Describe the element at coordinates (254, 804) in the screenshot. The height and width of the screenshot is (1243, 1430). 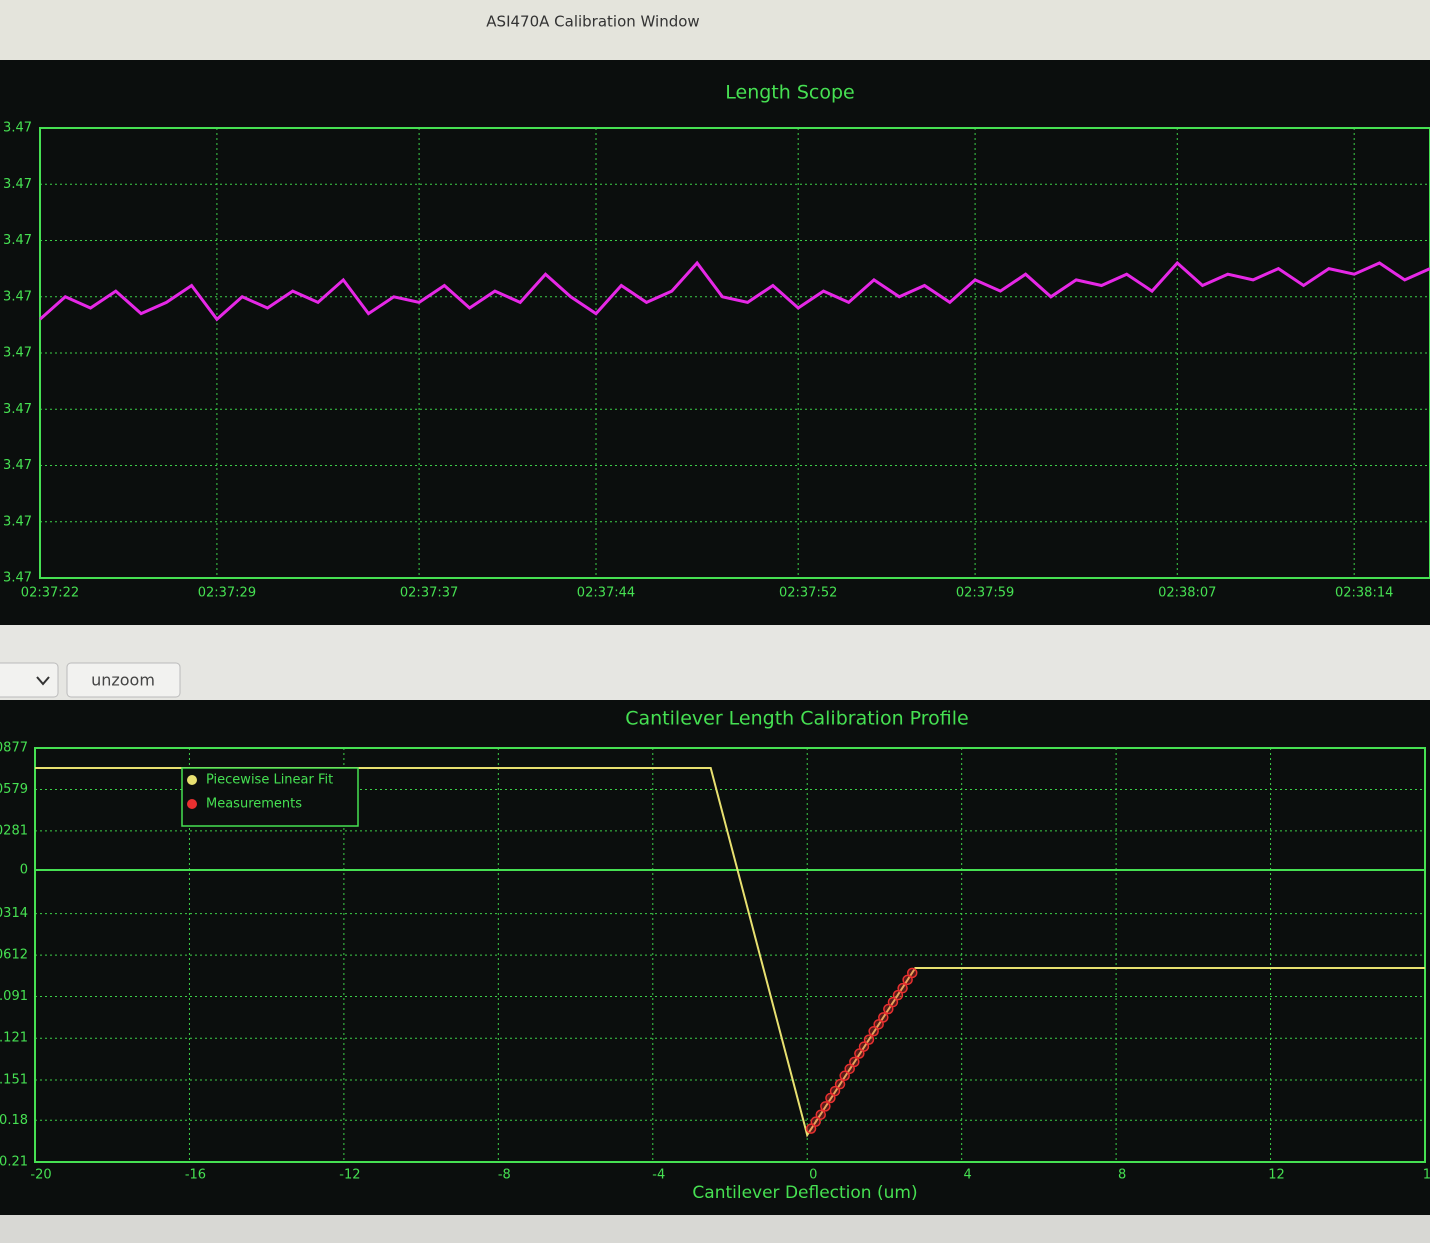
I see `legend-label: Measurements` at that location.